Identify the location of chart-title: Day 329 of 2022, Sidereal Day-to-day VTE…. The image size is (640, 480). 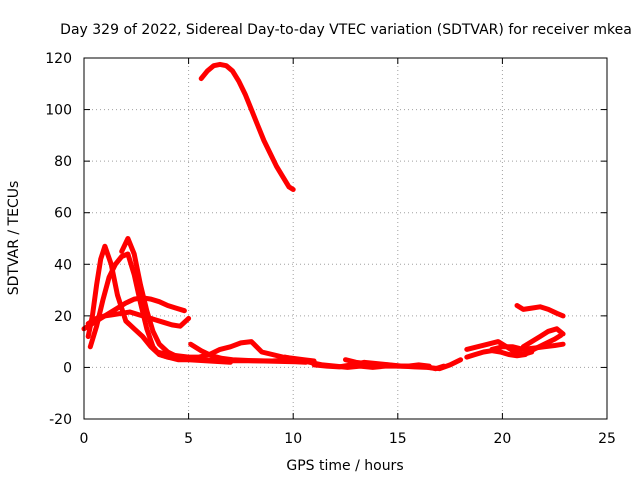
(346, 30).